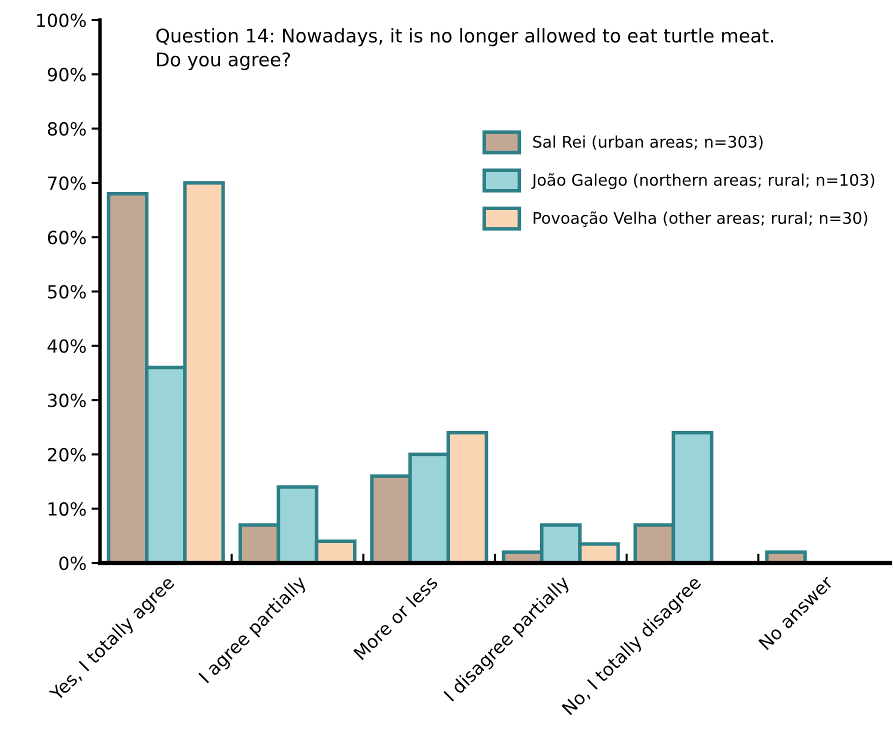  I want to click on legend-label: Povoação Velha (other areas; rural; n=30), so click(701, 219).